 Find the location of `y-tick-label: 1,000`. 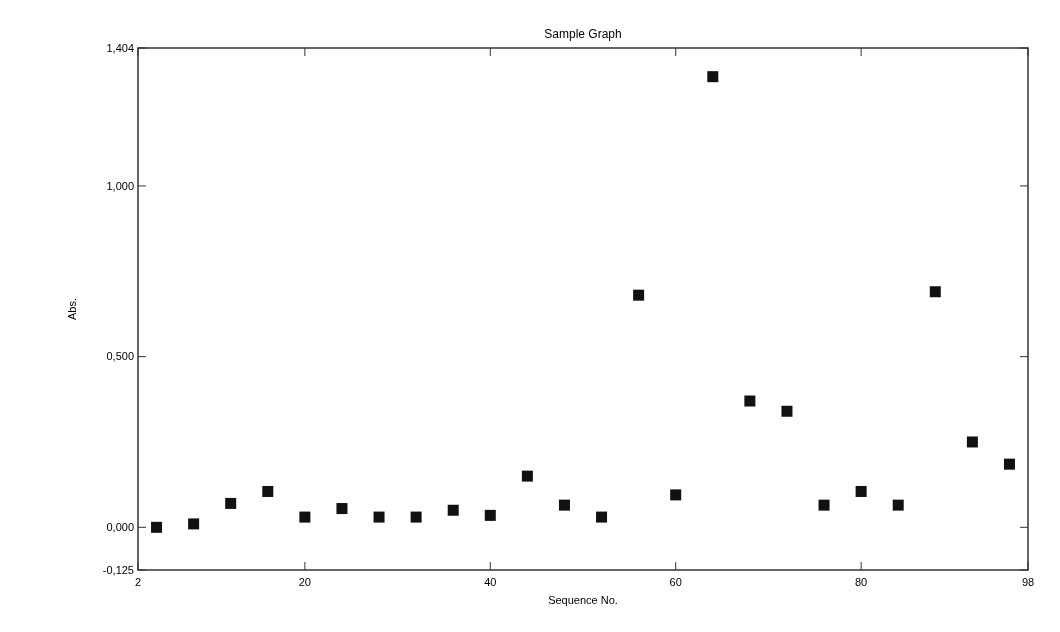

y-tick-label: 1,000 is located at coordinates (120, 185).